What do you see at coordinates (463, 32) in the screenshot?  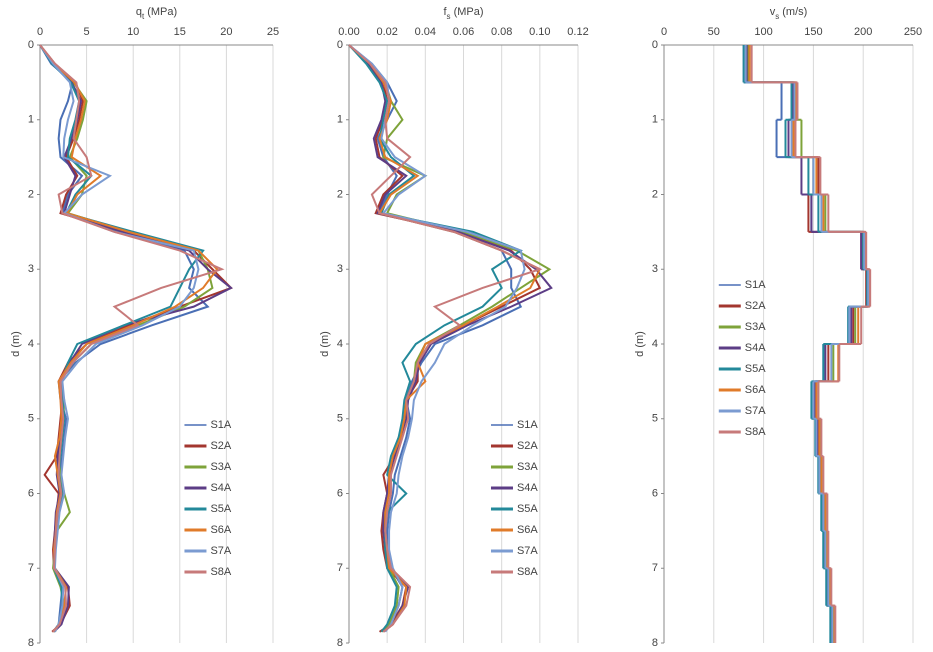 I see `x-tick-label: 0.06` at bounding box center [463, 32].